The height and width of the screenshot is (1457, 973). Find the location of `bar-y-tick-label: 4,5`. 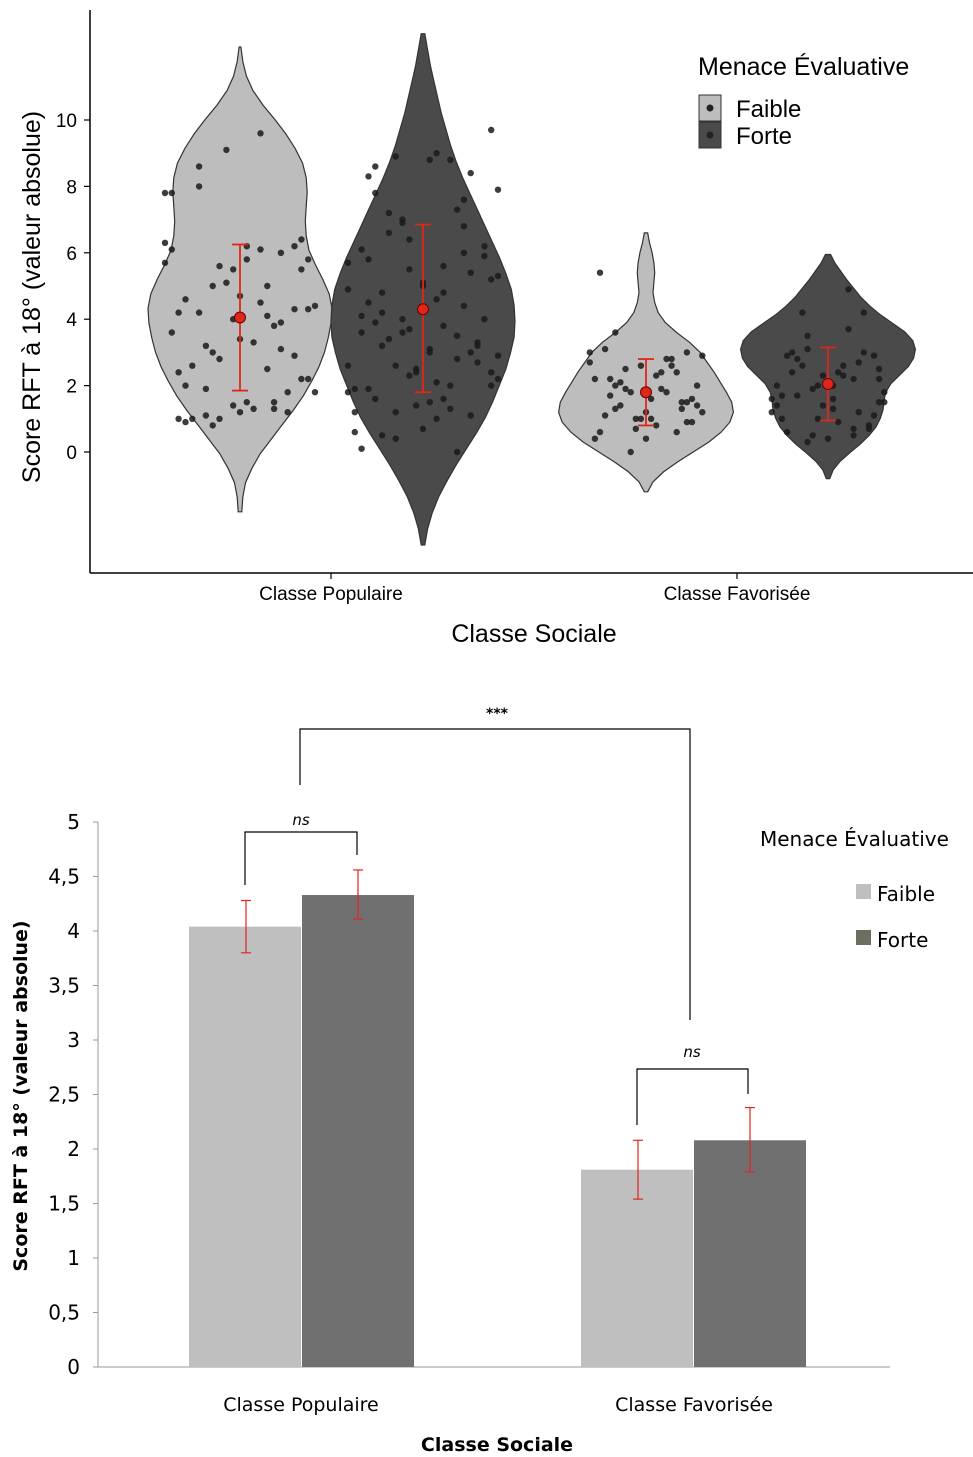

bar-y-tick-label: 4,5 is located at coordinates (64, 877).